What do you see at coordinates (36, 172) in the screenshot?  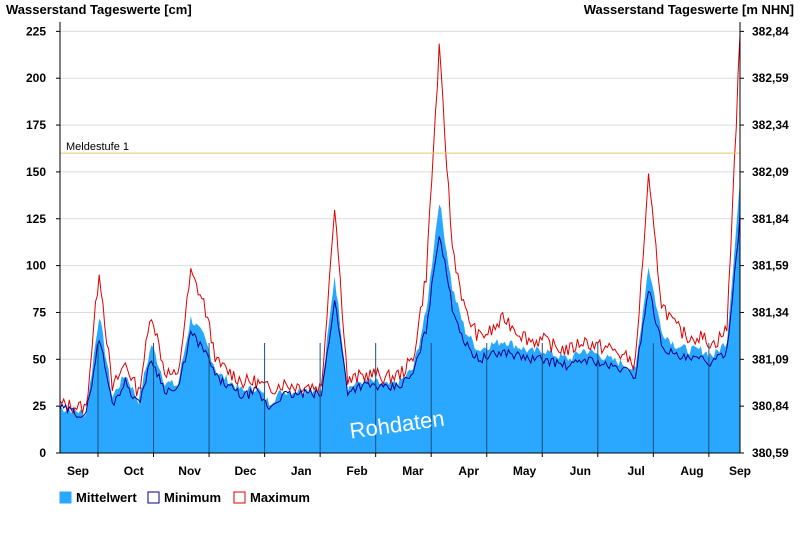 I see `left-tick-label: 150` at bounding box center [36, 172].